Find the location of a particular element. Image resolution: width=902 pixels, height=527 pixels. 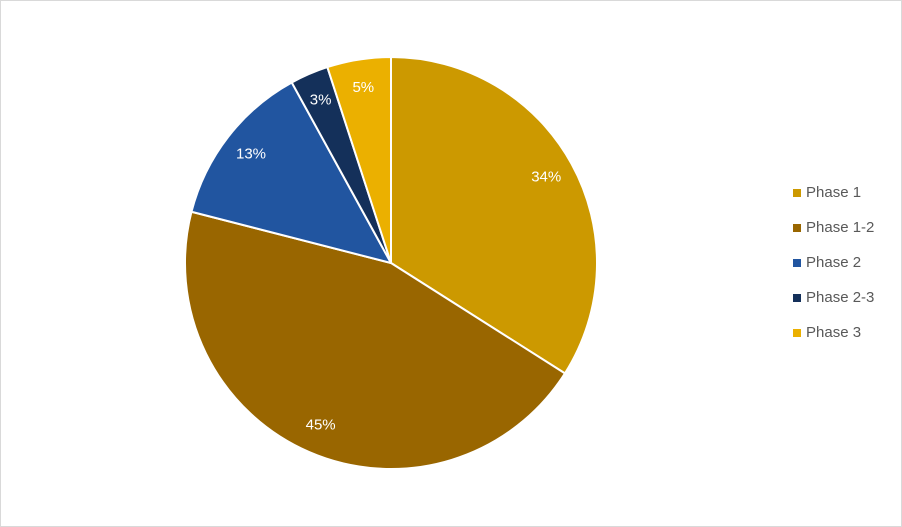

legend-label: Phase 2 is located at coordinates (833, 262).